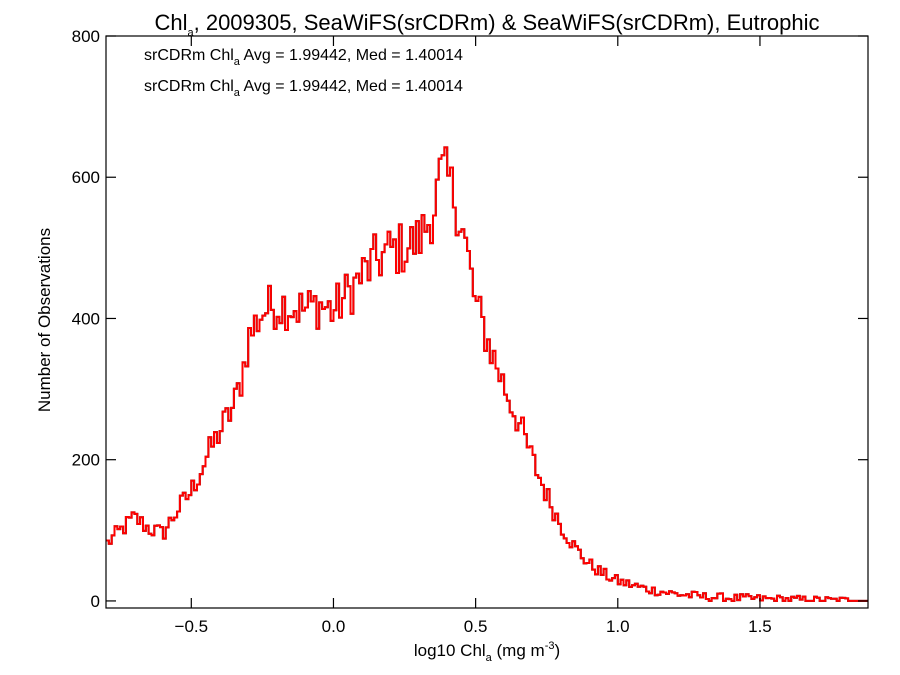 The width and height of the screenshot is (900, 675). Describe the element at coordinates (487, 652) in the screenshot. I see `x-axis-label: log10 Chla (mg m-3)` at that location.